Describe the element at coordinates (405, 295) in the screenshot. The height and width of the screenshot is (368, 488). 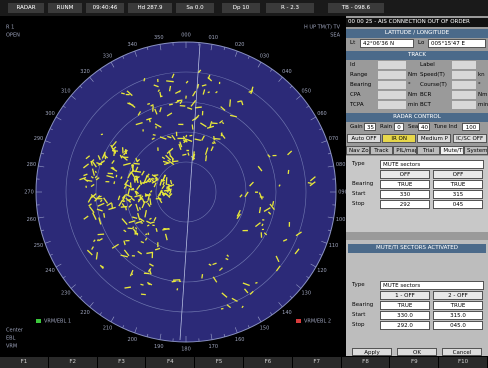
I see `toggle: 1 - OFF` at that location.